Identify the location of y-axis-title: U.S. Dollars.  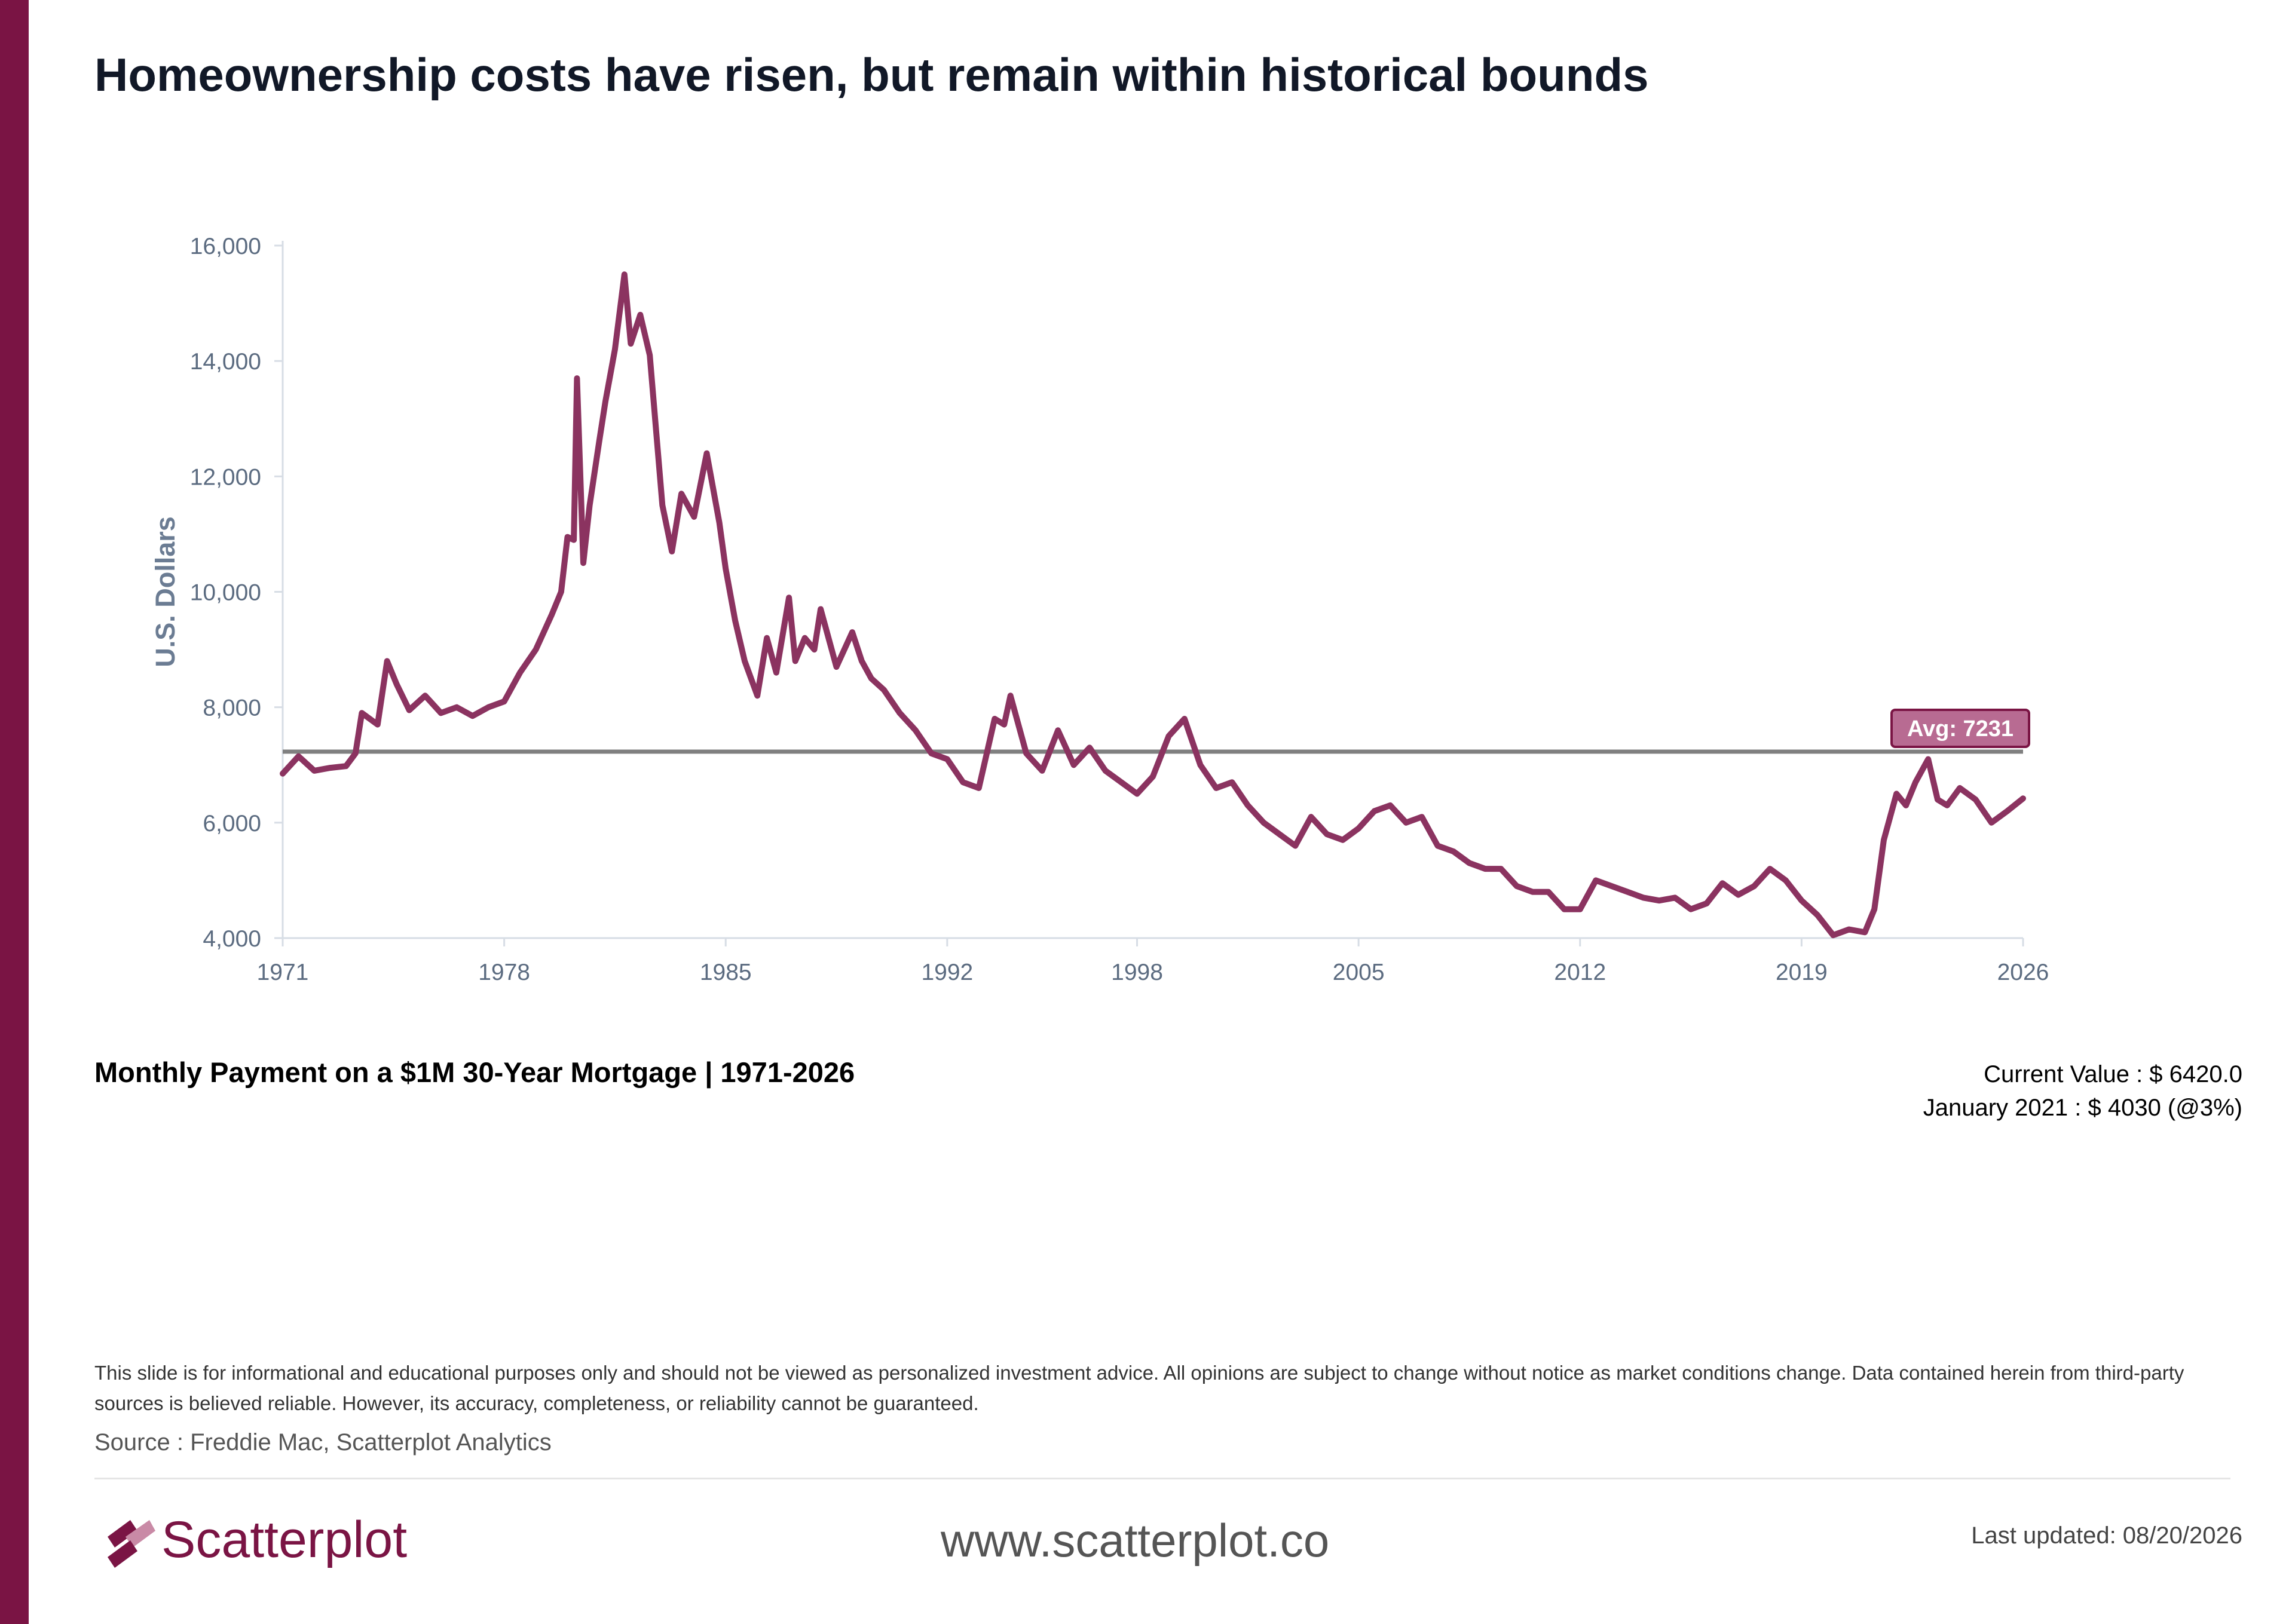
(165, 591).